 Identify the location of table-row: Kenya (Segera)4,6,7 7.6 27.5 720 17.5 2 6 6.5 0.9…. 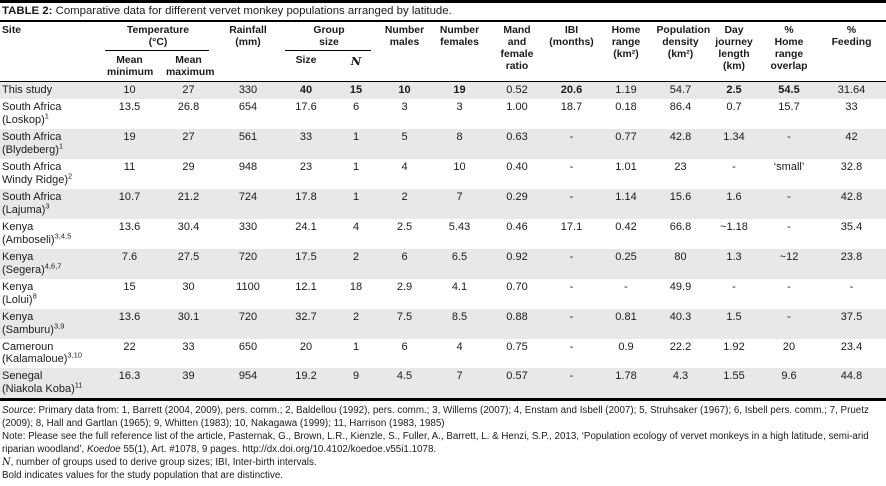
(443, 263).